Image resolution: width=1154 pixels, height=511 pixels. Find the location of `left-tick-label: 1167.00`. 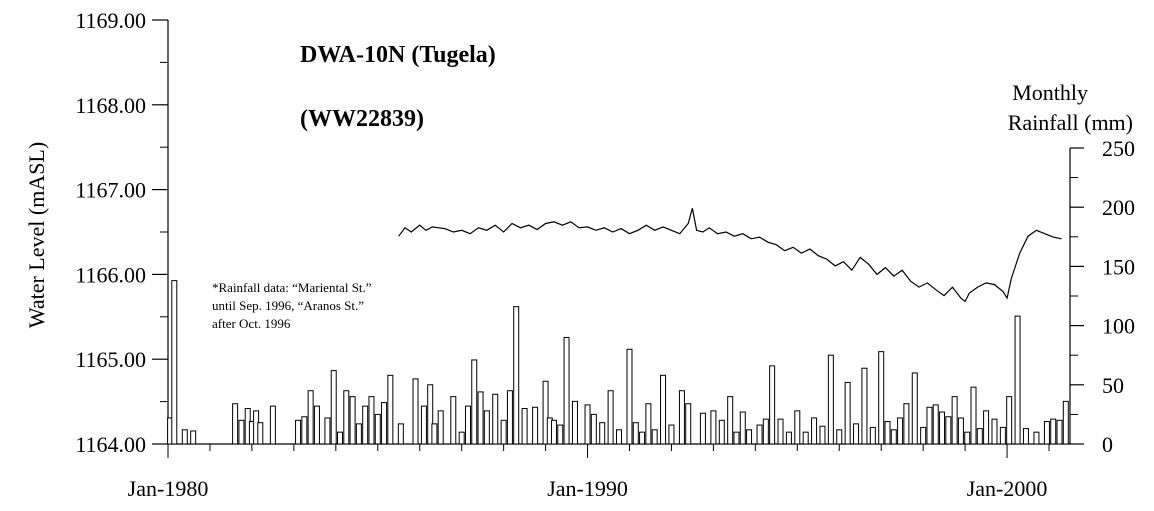

left-tick-label: 1167.00 is located at coordinates (110, 190).